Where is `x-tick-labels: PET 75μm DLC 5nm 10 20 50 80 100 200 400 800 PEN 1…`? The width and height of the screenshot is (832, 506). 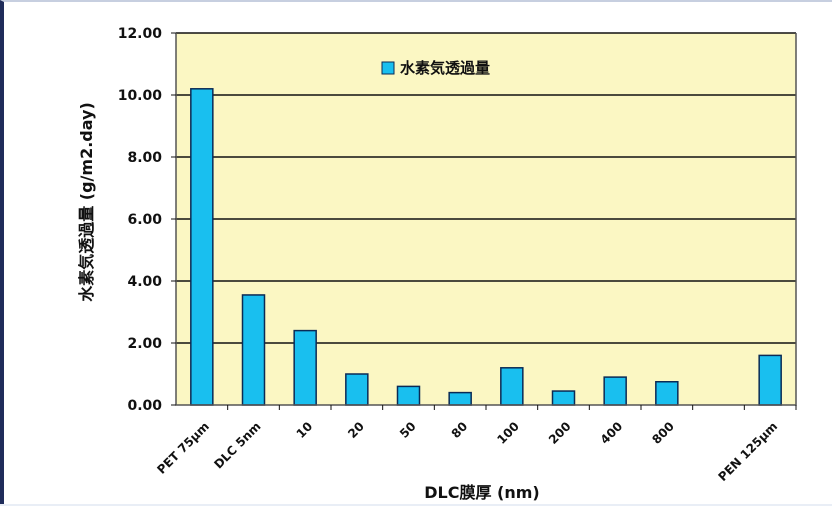 x-tick-labels: PET 75μm DLC 5nm 10 20 50 80 100 200 400 800 PEN 1… is located at coordinates (467, 451).